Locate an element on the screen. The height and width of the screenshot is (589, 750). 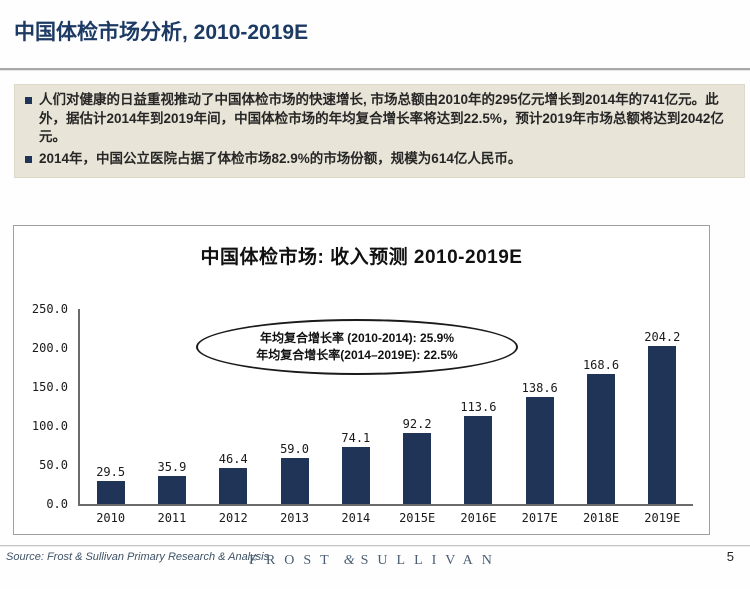
cagr-annotation-line: 年均复合增长率(2014–2019E): 22.5% is located at coordinates (357, 355).